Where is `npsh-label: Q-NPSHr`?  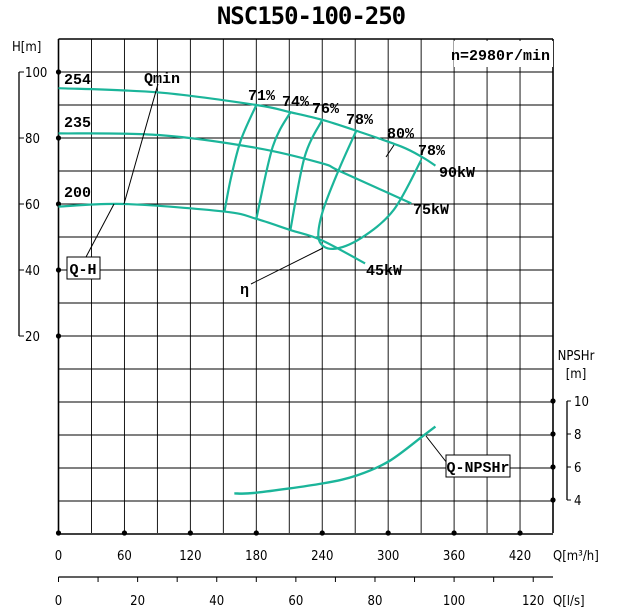
npsh-label: Q-NPSHr is located at coordinates (477, 468).